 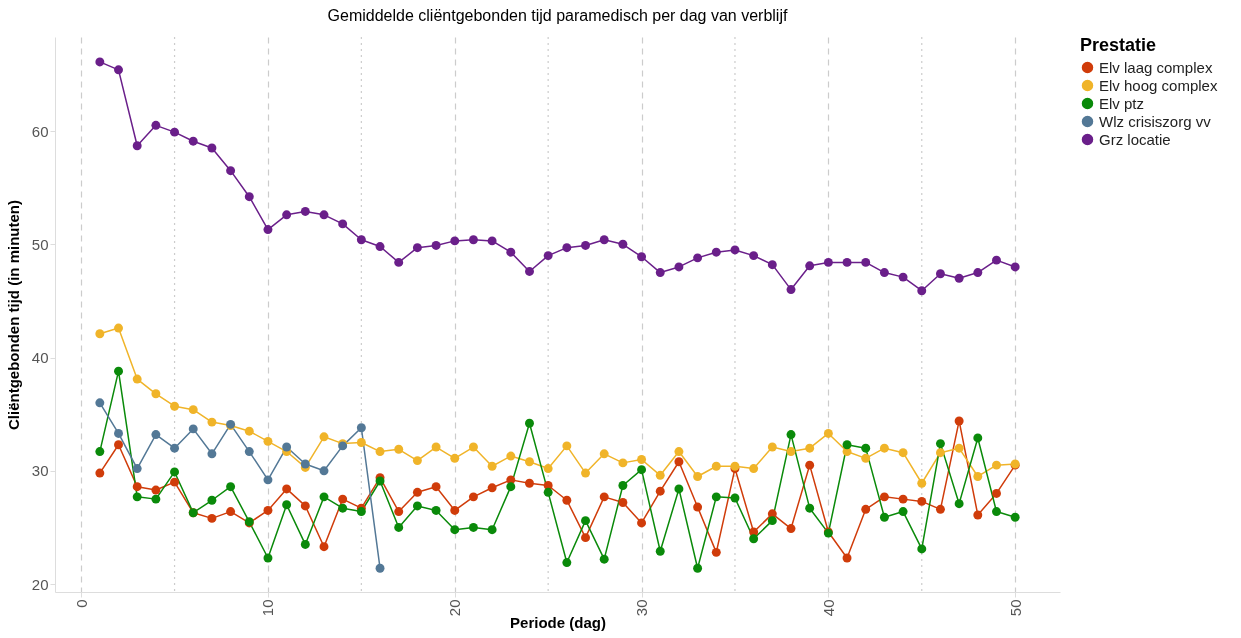 I want to click on y-tick-label: 20, so click(x=40, y=584).